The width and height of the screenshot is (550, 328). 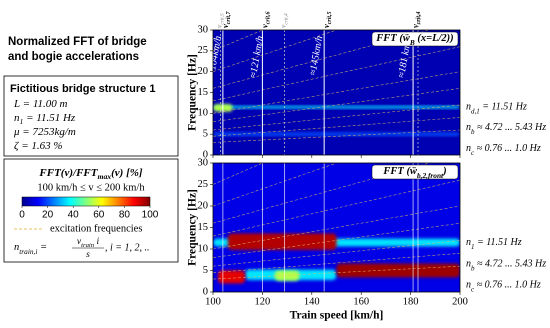 I want to click on colorbar-tick-label: 80, so click(x=125, y=215).